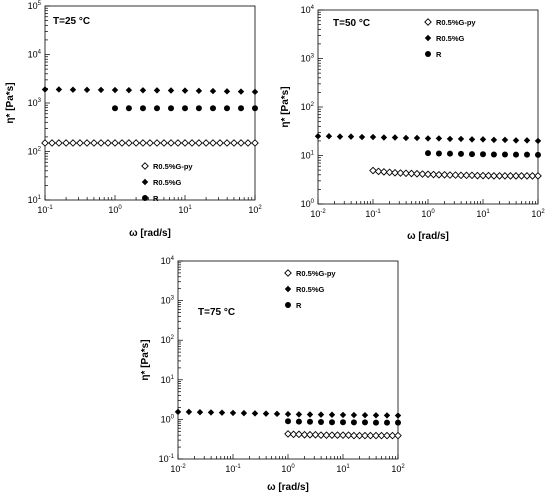 This screenshot has height=503, width=550. Describe the element at coordinates (150, 143) in the screenshot. I see `series-open-diamond` at that location.